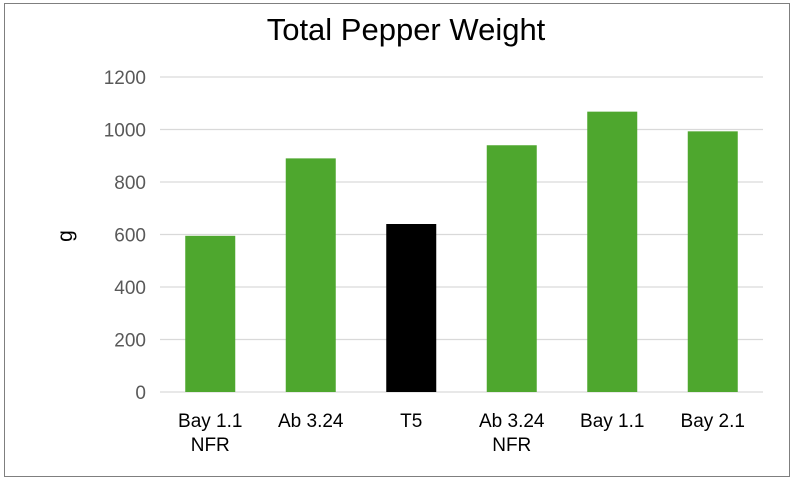 The width and height of the screenshot is (795, 482). What do you see at coordinates (125, 78) in the screenshot?
I see `y-tick-label: 1200` at bounding box center [125, 78].